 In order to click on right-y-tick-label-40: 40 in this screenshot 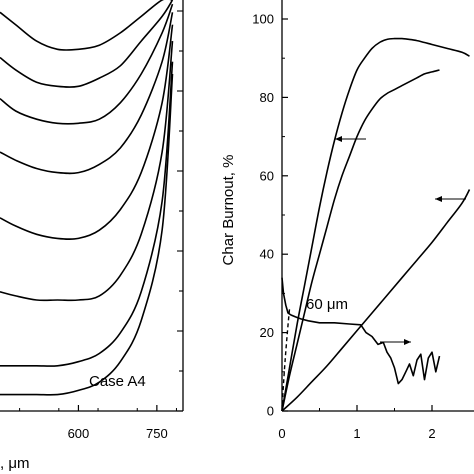, I will do `click(267, 254)`.